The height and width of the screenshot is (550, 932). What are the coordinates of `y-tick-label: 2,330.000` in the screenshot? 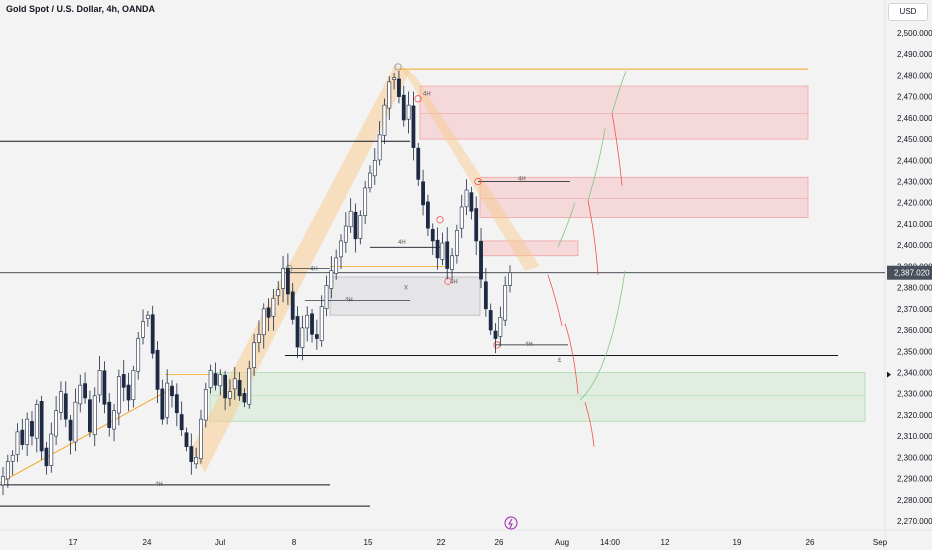 It's located at (914, 394).